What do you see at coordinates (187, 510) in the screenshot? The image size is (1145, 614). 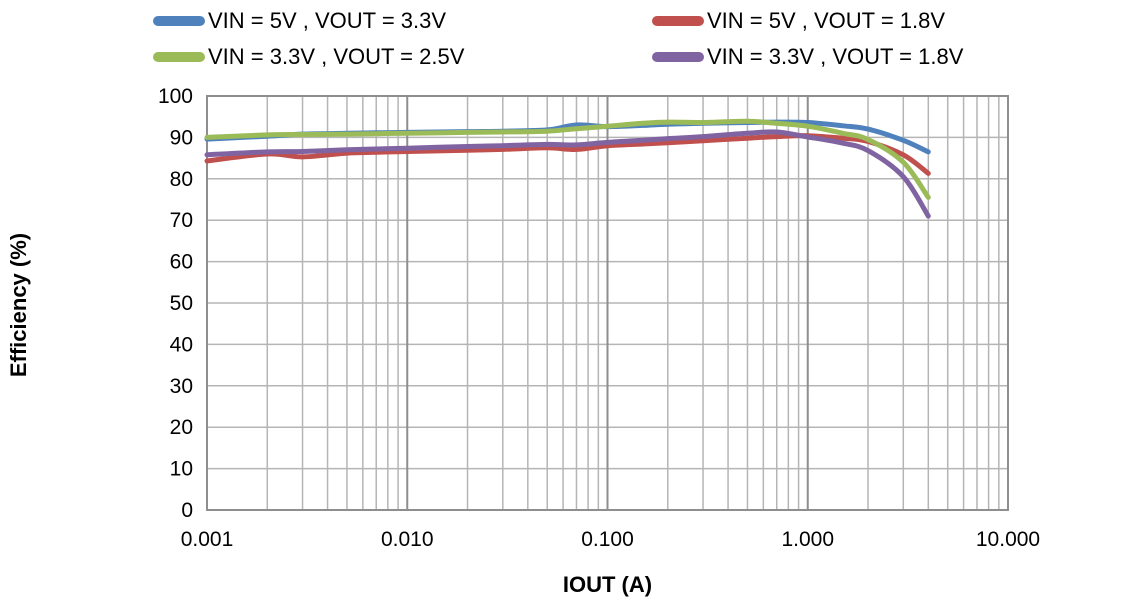 I see `y-tick-label: 0` at bounding box center [187, 510].